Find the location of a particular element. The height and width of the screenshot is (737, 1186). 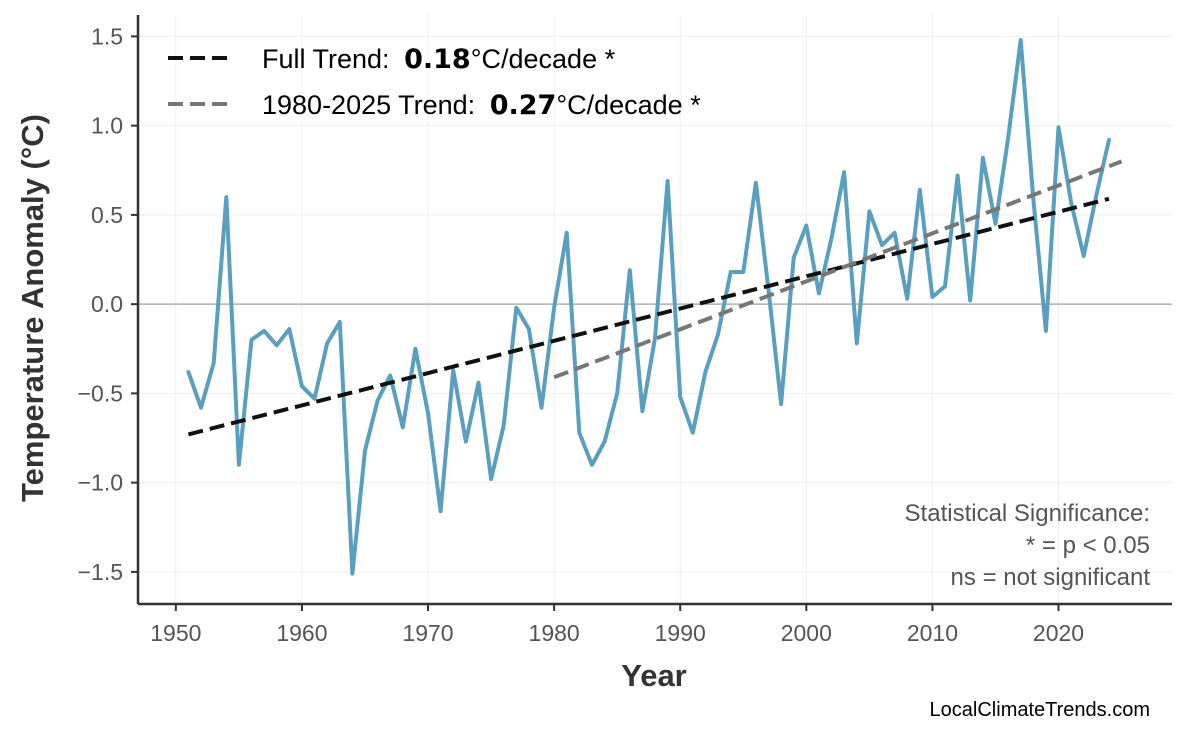

x-ticks: 1950 1960 1970 1980 1990 2000 2010 2020 is located at coordinates (617, 625).